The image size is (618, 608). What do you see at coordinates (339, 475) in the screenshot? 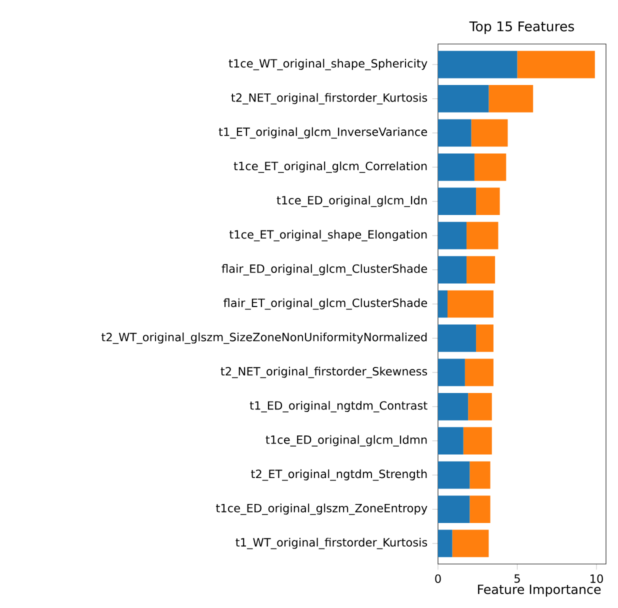
I see `y-tick-label: t2_ET_original_ngtdm_Strength` at bounding box center [339, 475].